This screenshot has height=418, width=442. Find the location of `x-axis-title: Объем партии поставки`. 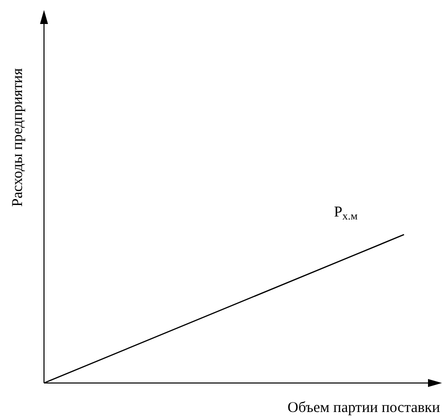

x-axis-title: Объем партии поставки is located at coordinates (364, 408).